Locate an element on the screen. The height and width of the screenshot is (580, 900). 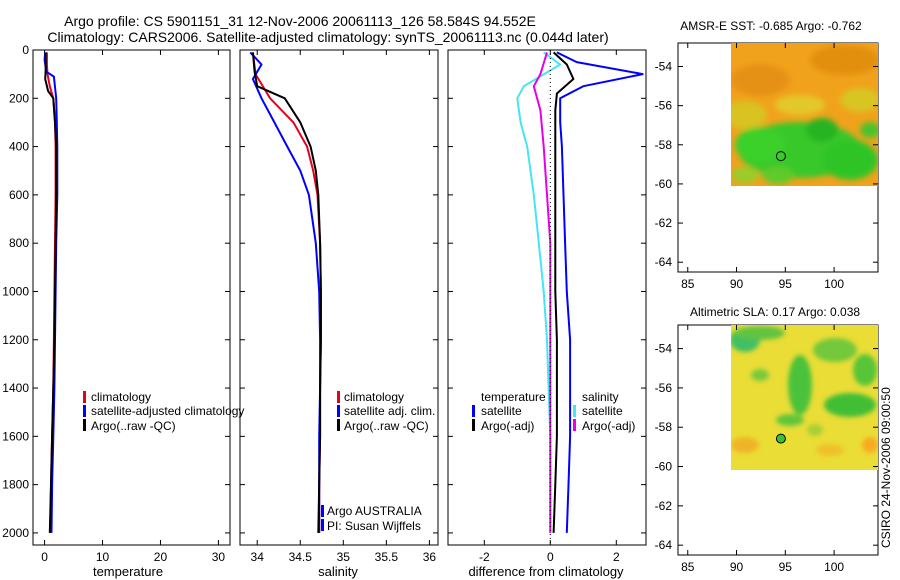
sla-map-xtick-label: 85 is located at coordinates (688, 567).